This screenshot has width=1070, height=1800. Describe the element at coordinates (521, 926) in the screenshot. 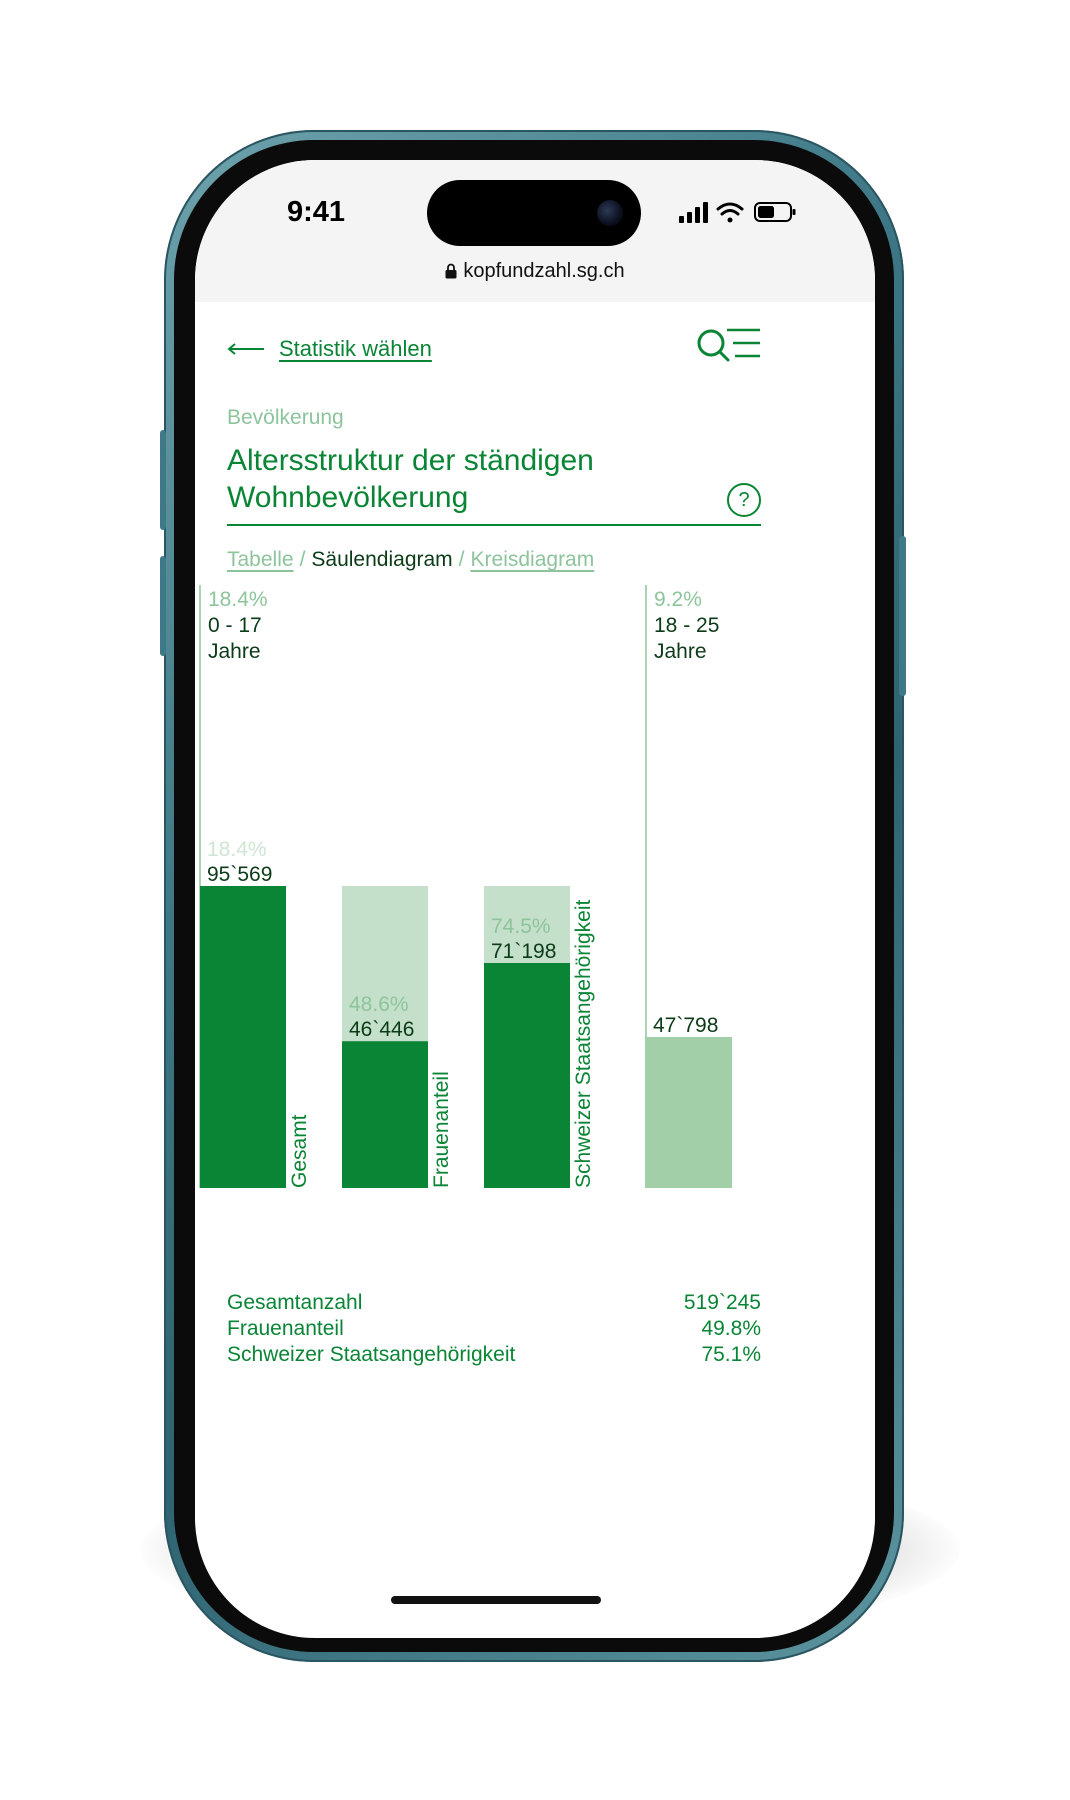

I see `bar-percent-label: 74.5%` at that location.